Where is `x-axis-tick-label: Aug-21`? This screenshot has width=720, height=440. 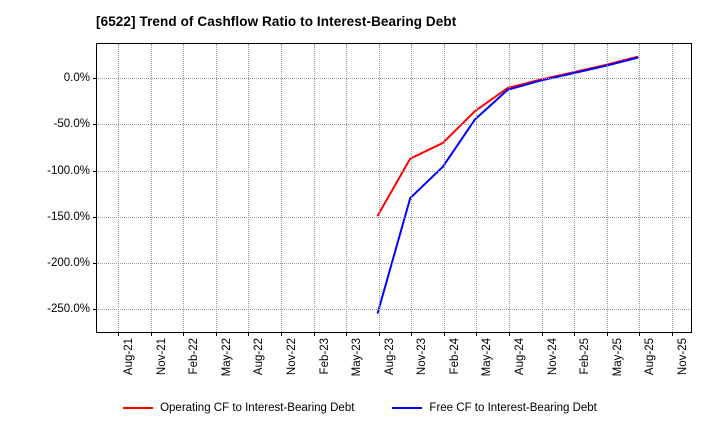 x-axis-tick-label: Aug-21 is located at coordinates (129, 357).